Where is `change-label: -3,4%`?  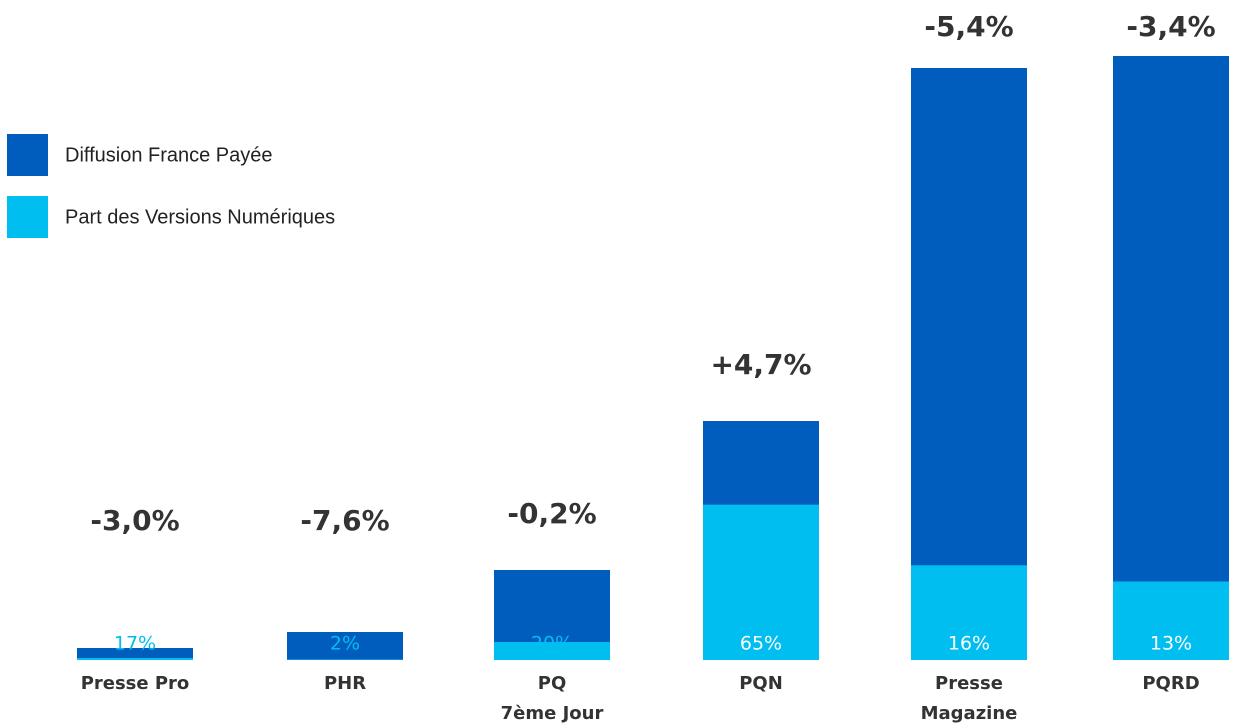
change-label: -3,4% is located at coordinates (1170, 26).